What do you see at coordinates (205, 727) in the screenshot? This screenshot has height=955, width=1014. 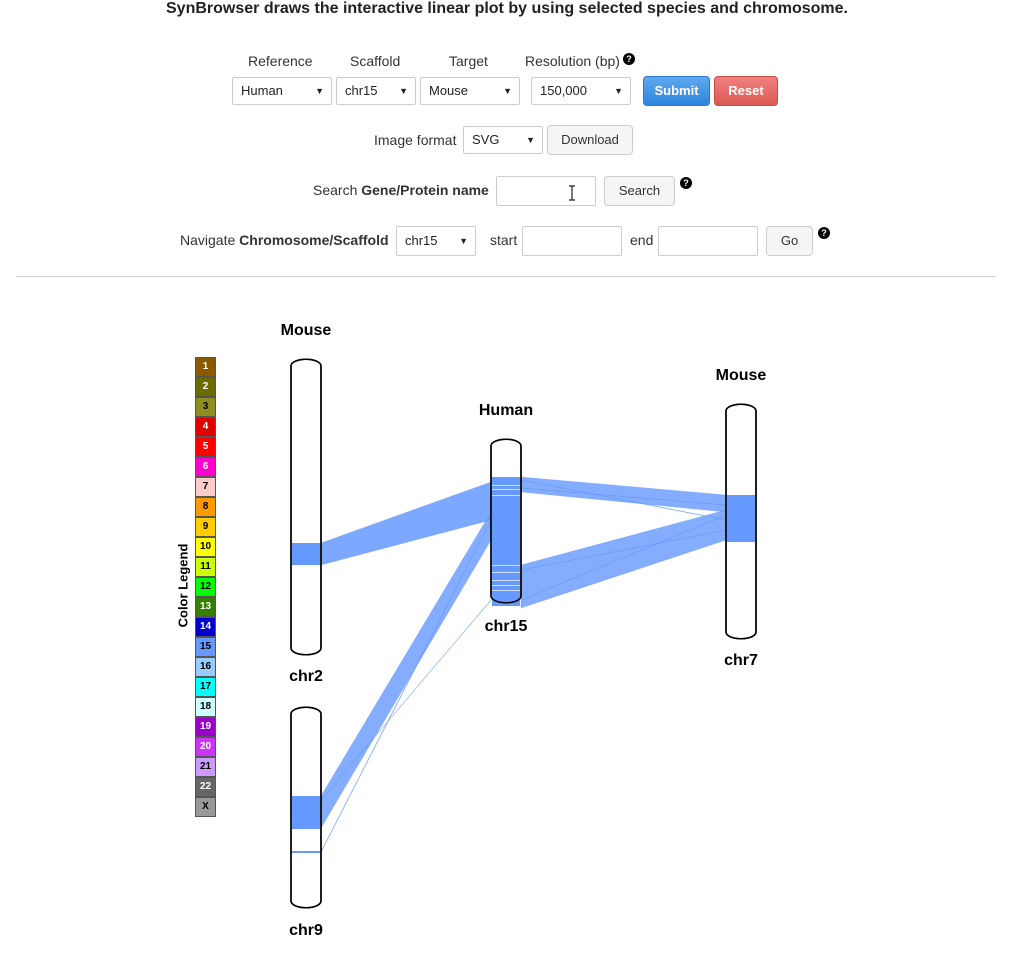 I see `legend-item-19: 19` at bounding box center [205, 727].